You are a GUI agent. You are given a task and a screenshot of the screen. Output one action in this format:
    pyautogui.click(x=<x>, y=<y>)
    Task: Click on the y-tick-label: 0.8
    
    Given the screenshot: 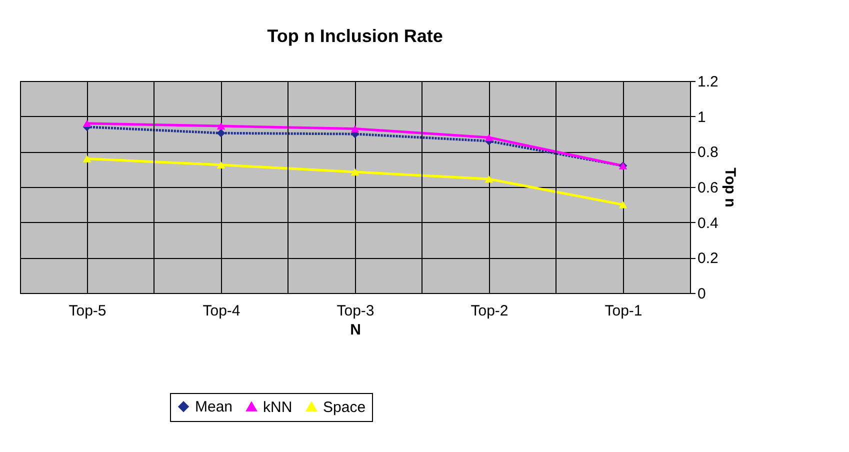 What is the action you would take?
    pyautogui.click(x=708, y=153)
    